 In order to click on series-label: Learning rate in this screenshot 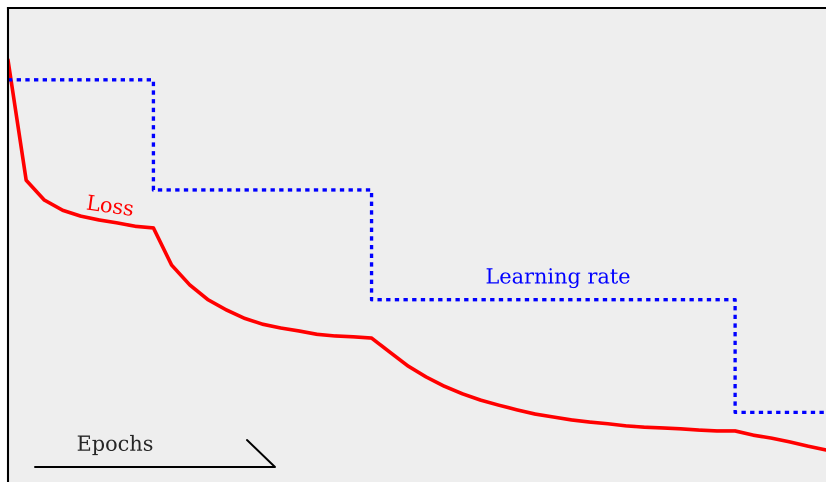, I will do `click(558, 278)`.